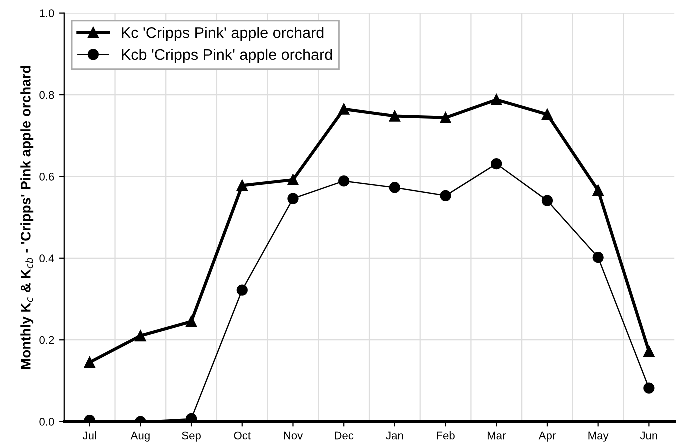  Describe the element at coordinates (140, 437) in the screenshot. I see `x-tick-label: Aug` at that location.